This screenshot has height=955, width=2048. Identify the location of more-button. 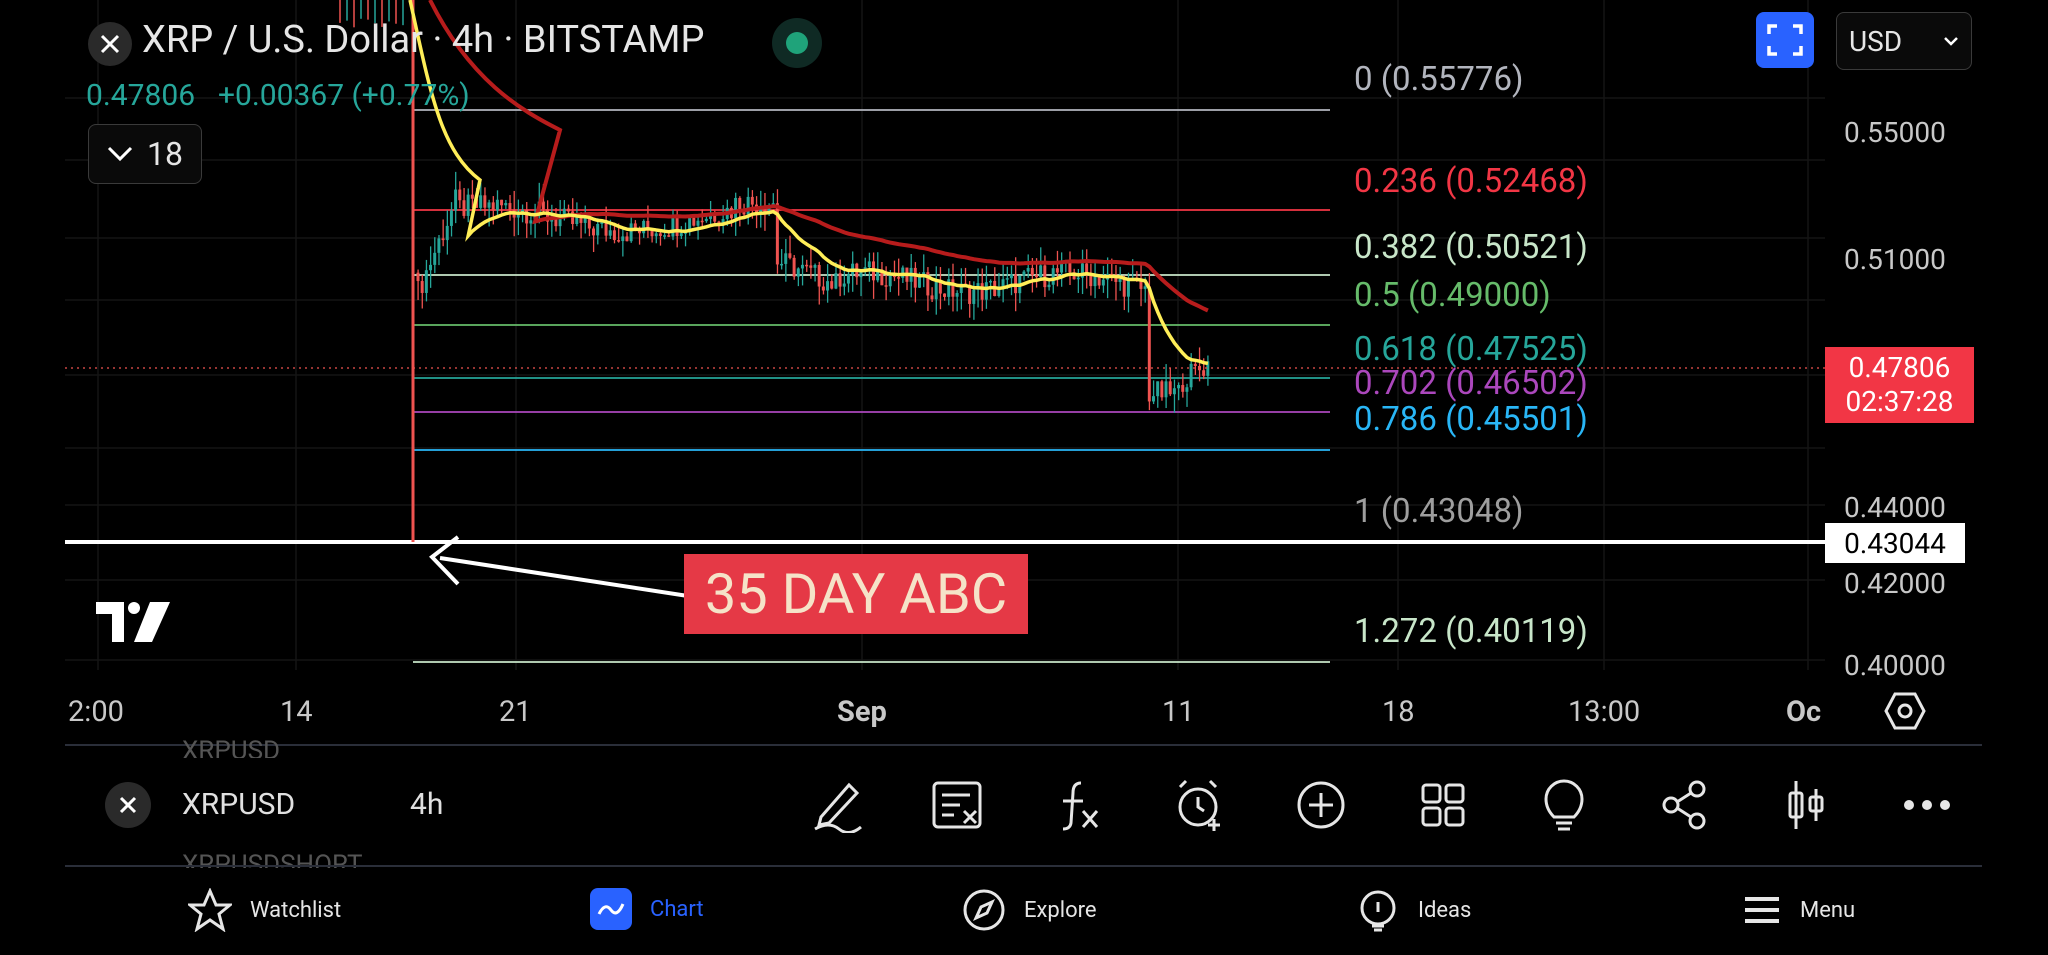
(1927, 805).